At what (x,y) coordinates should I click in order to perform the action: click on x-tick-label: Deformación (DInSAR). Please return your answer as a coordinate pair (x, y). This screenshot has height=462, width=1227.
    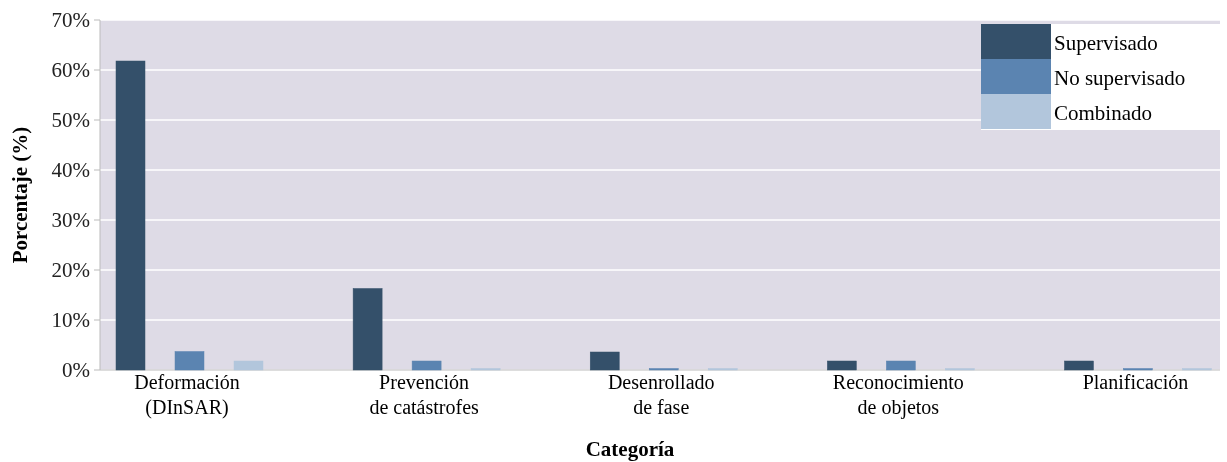
    Looking at the image, I should click on (187, 395).